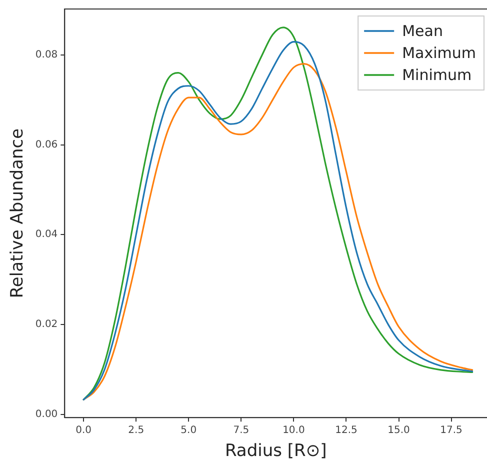 Image resolution: width=487 pixels, height=470 pixels. What do you see at coordinates (84, 430) in the screenshot?
I see `x-tick-label: 0.0` at bounding box center [84, 430].